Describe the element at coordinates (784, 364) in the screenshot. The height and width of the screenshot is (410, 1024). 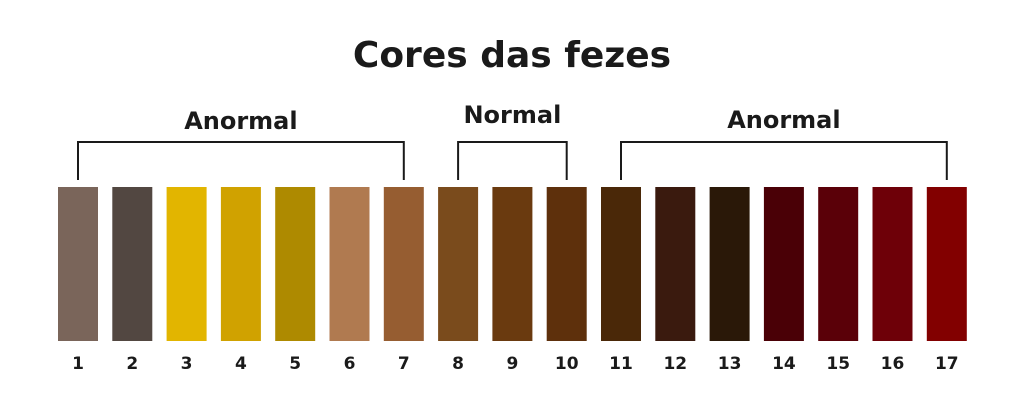
I see `swatch-number: 14` at that location.